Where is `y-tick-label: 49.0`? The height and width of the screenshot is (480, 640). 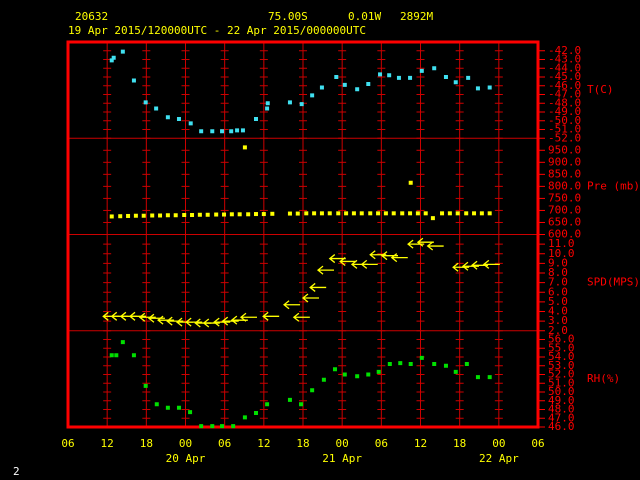
y-tick-label: 49.0 is located at coordinates (561, 400).